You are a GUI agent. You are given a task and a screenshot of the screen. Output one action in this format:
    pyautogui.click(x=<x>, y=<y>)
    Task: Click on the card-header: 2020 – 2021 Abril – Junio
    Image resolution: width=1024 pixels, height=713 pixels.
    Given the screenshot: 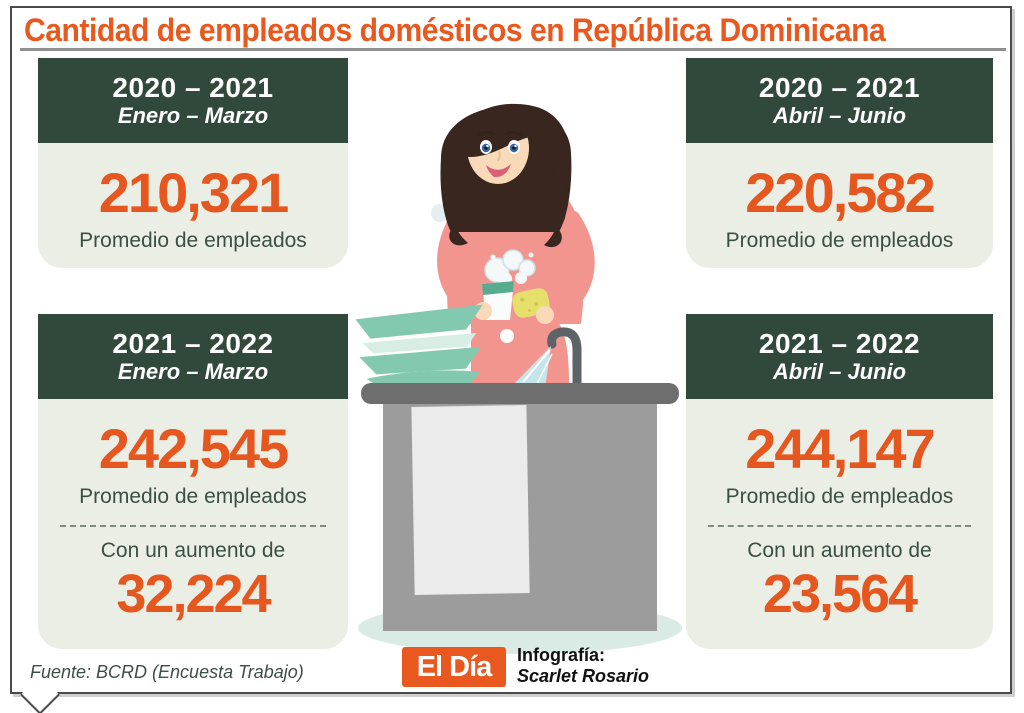 What is the action you would take?
    pyautogui.click(x=839, y=100)
    